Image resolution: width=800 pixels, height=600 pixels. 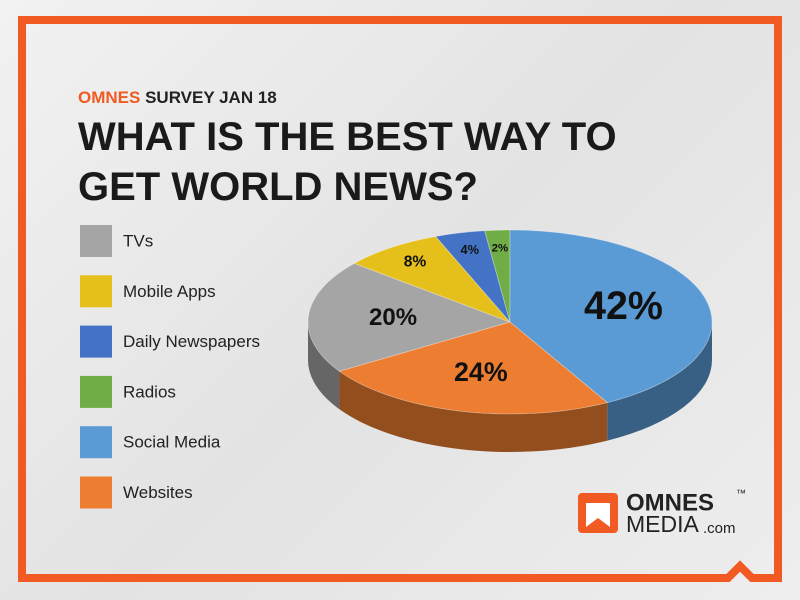 I want to click on logo-line2: MEDIA, so click(x=663, y=524).